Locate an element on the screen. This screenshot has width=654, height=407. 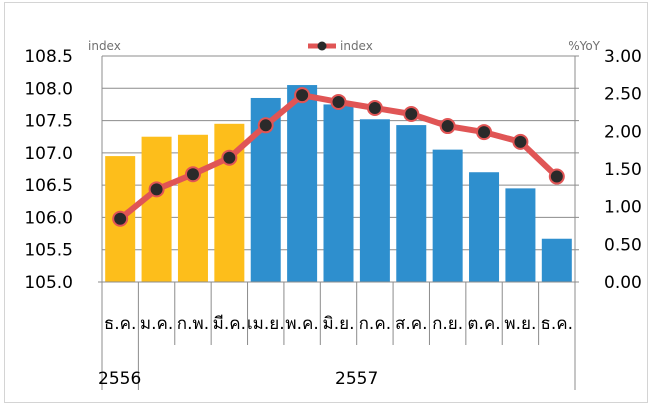
legend-marker-swatch is located at coordinates (322, 46).